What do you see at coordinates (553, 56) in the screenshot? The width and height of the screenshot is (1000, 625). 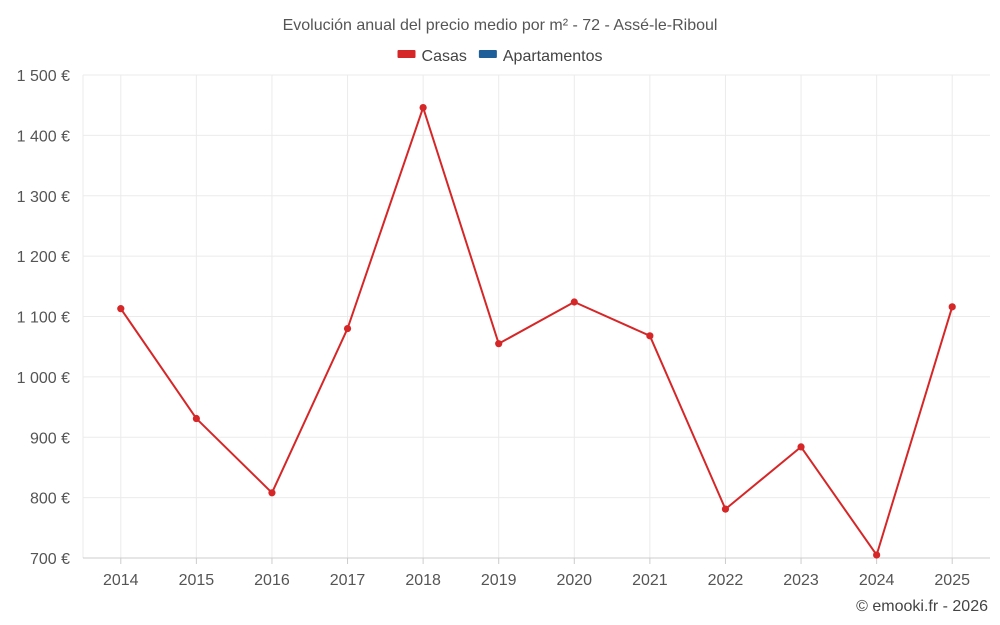 I see `legend-label: Apartamentos` at bounding box center [553, 56].